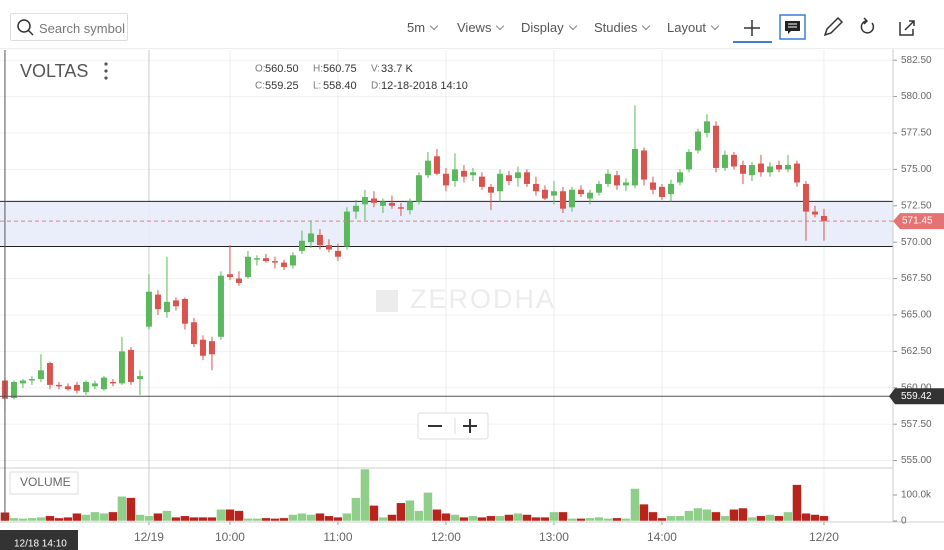 This screenshot has height=550, width=944. I want to click on views-menu: Views, so click(481, 27).